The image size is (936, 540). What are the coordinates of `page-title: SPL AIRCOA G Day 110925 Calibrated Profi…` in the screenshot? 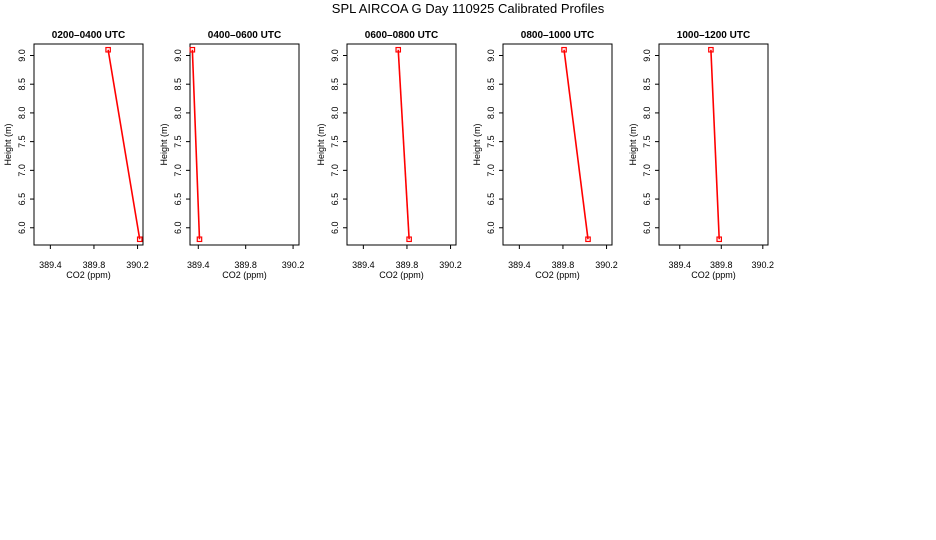 It's located at (468, 8).